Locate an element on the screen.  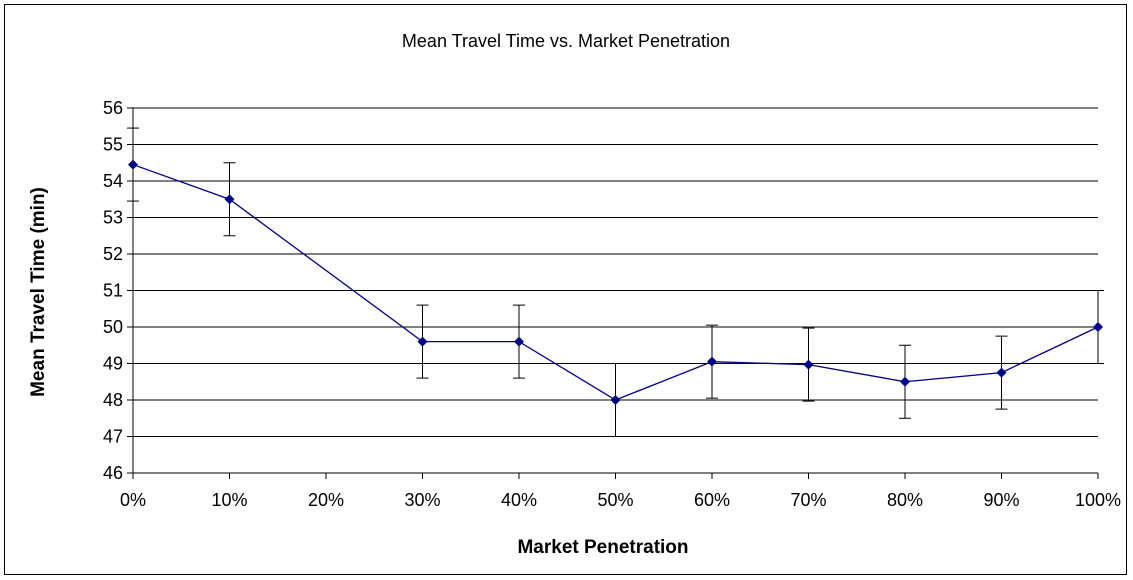
x-tick-label-7: 70% is located at coordinates (808, 500).